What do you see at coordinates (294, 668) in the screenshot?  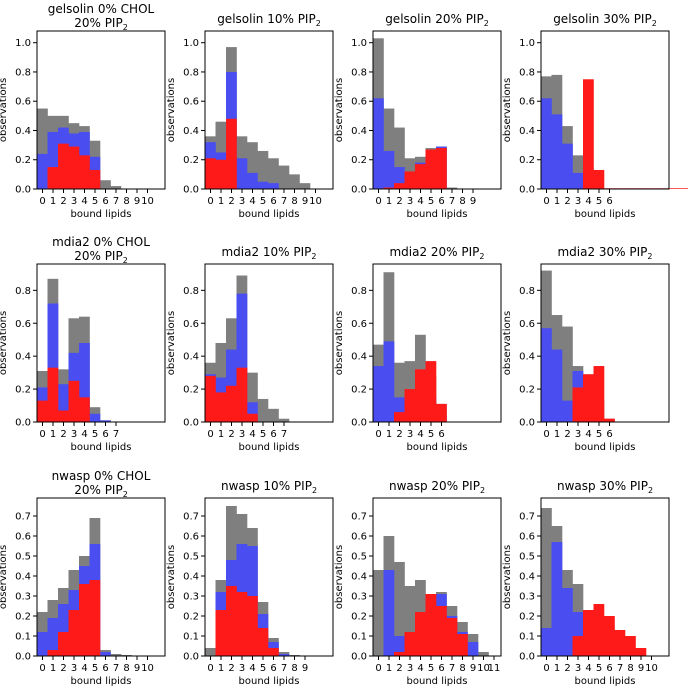 I see `x-tick-label: 8` at bounding box center [294, 668].